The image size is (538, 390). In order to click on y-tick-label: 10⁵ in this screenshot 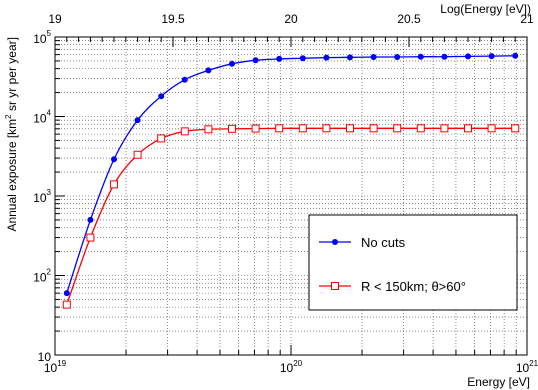, I will do `click(42, 37)`.